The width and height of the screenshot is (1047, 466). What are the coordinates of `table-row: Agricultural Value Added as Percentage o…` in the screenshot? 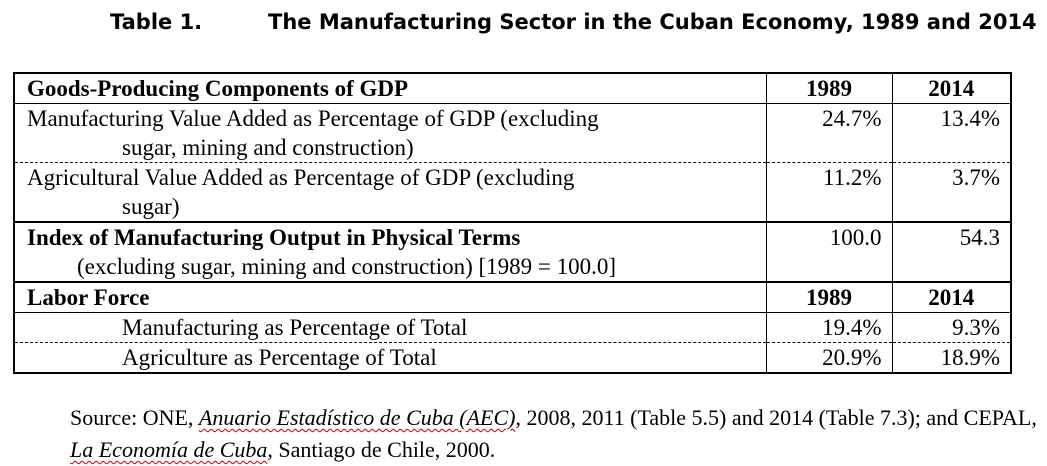 It's located at (512, 192).